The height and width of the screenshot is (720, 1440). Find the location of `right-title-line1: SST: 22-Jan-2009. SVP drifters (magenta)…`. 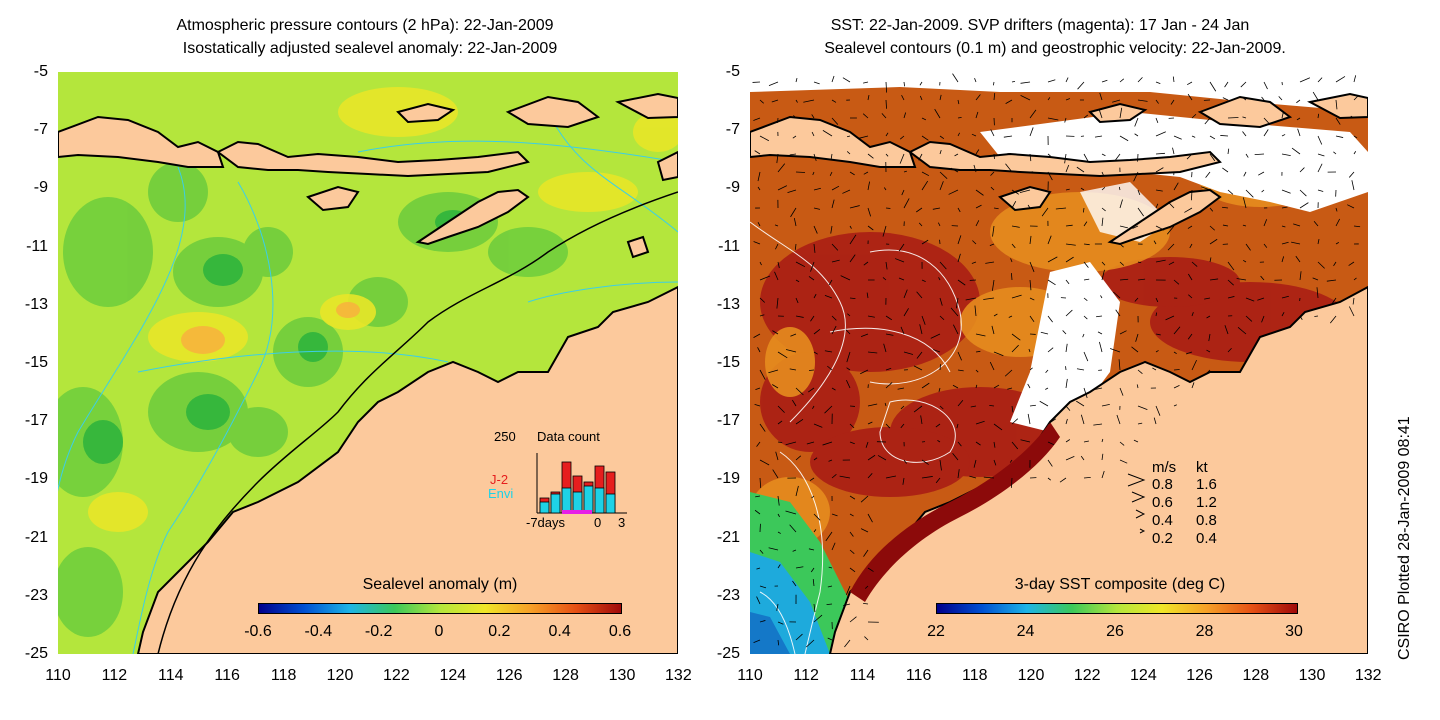

right-title-line1: SST: 22-Jan-2009. SVP drifters (magenta)… is located at coordinates (1040, 25).